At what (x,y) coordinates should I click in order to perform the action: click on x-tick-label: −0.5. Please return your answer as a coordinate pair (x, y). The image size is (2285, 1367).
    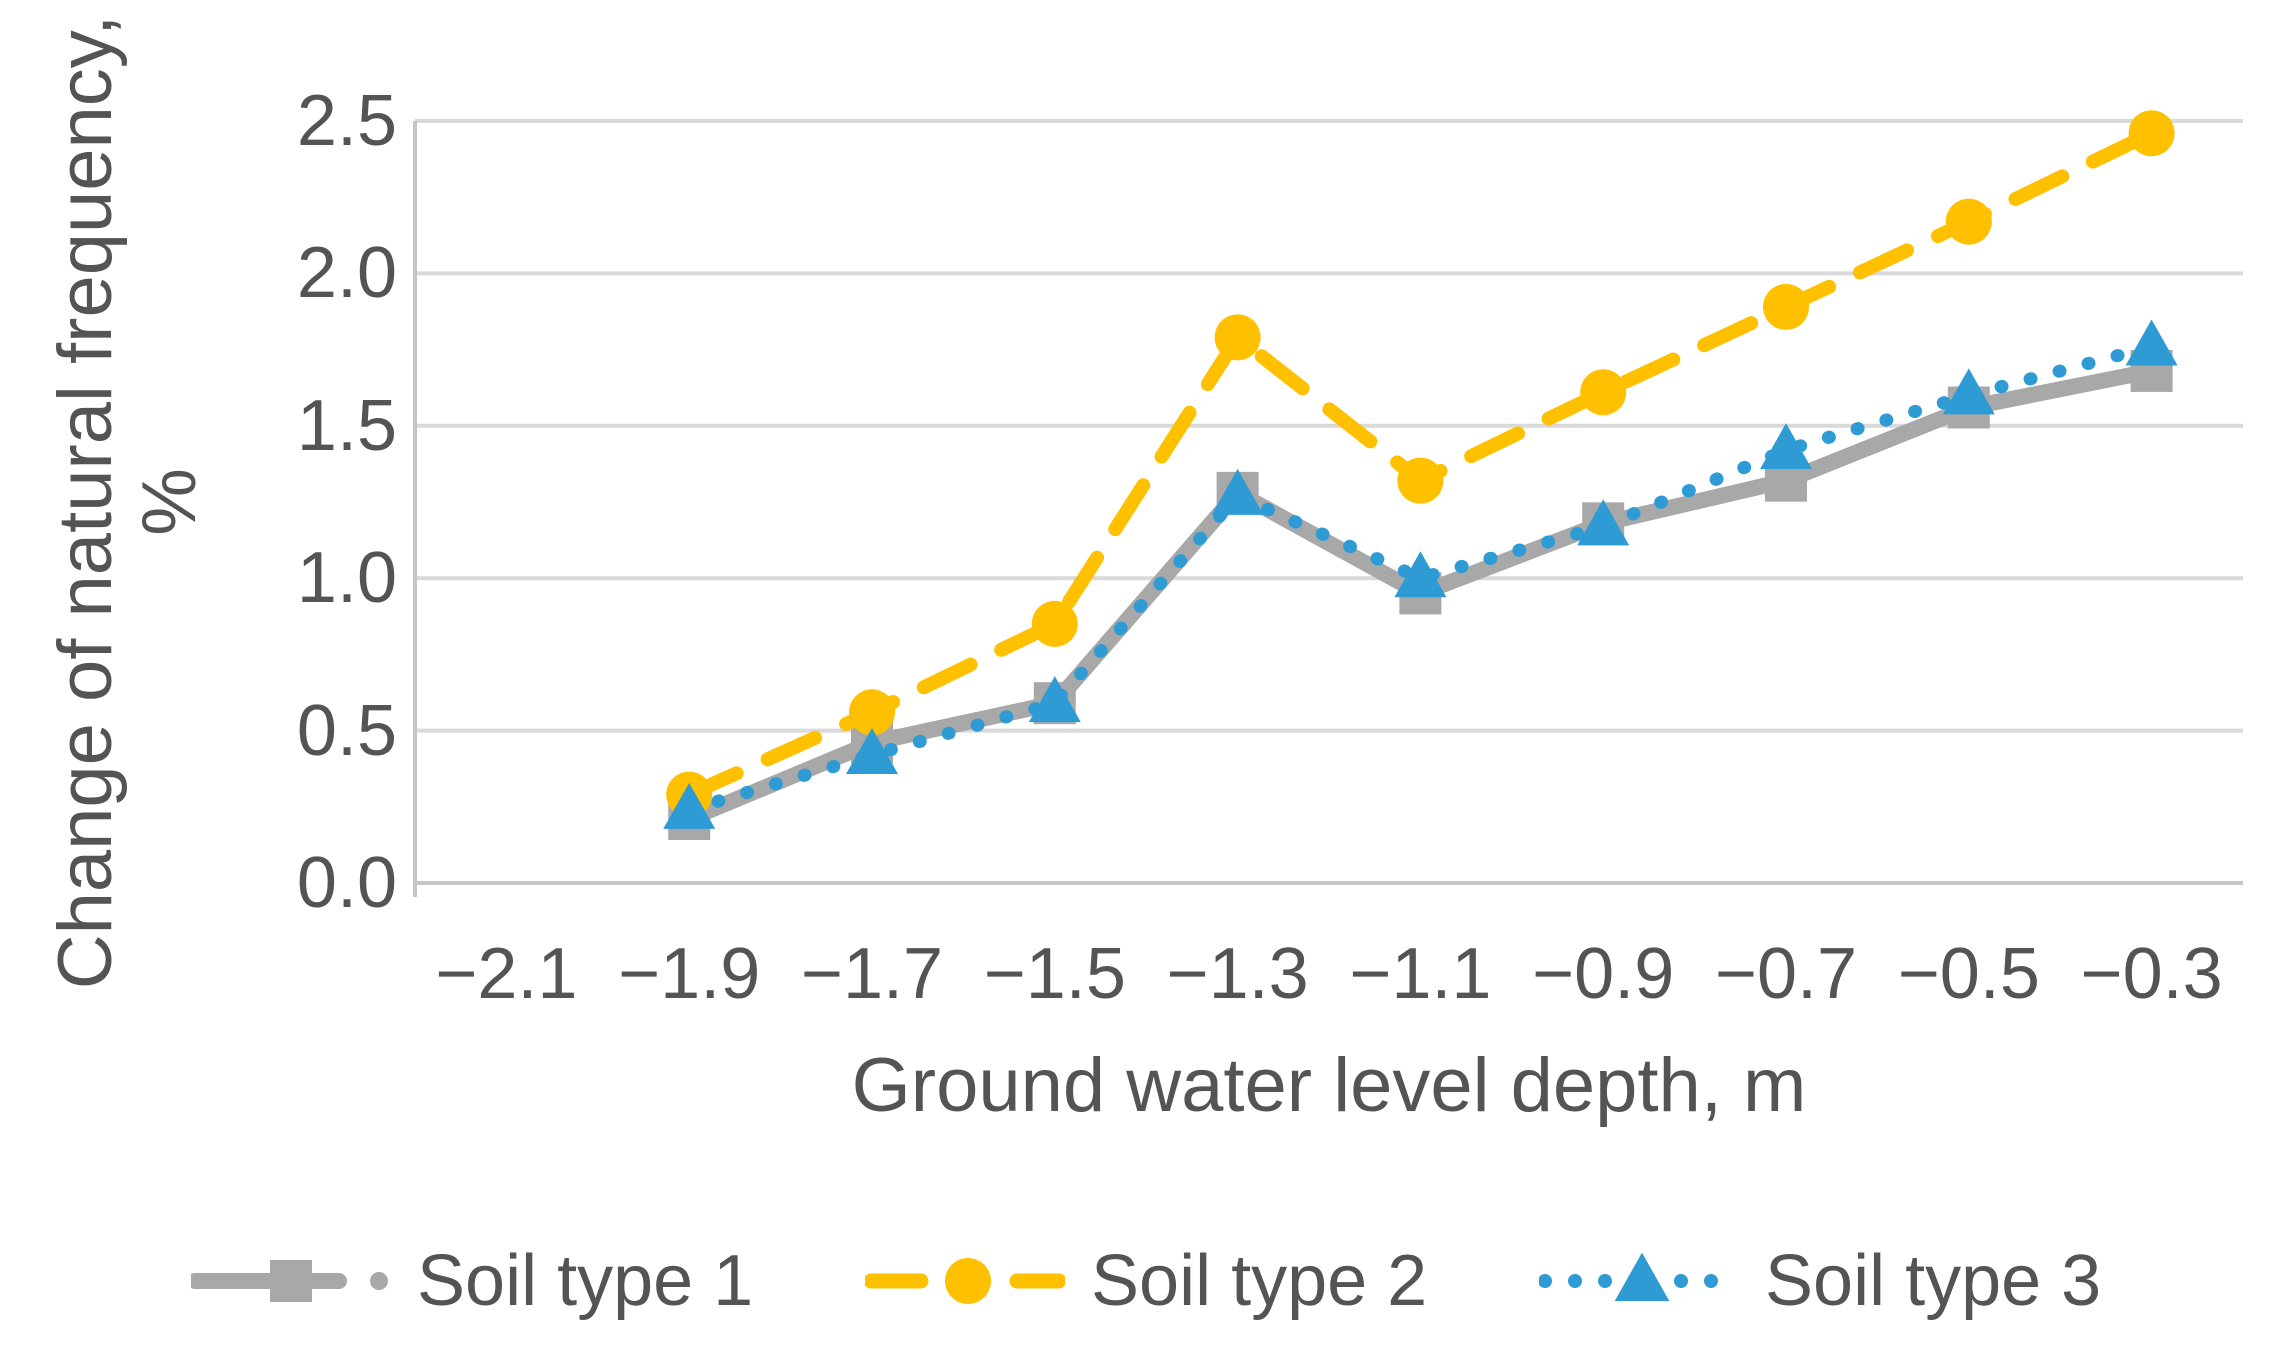
    Looking at the image, I should click on (1968, 974).